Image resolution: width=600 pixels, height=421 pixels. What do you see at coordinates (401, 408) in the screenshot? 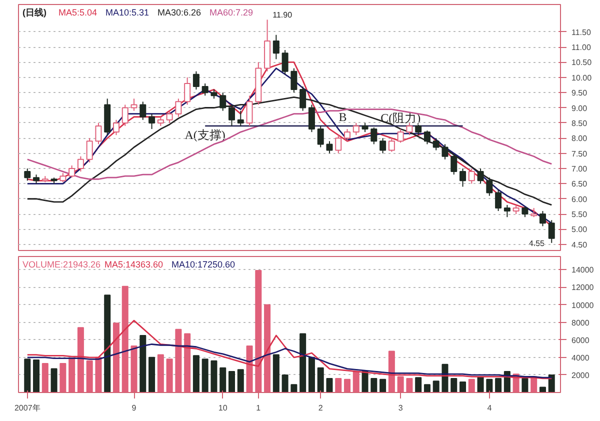
I see `x-tick-label: 3` at bounding box center [401, 408].